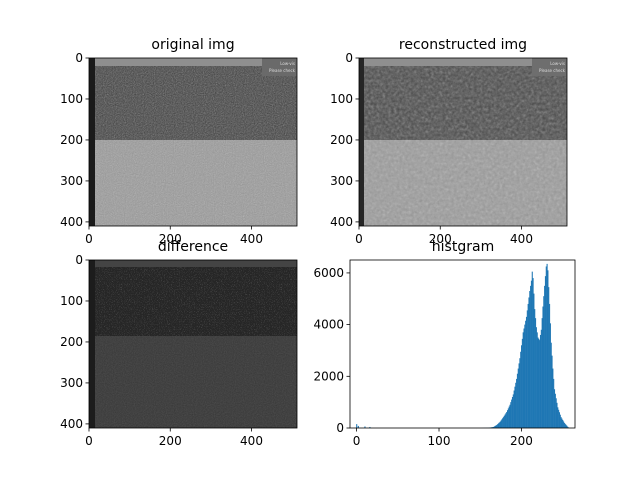  Describe the element at coordinates (328, 376) in the screenshot. I see `y-tick-label: 2000` at that location.